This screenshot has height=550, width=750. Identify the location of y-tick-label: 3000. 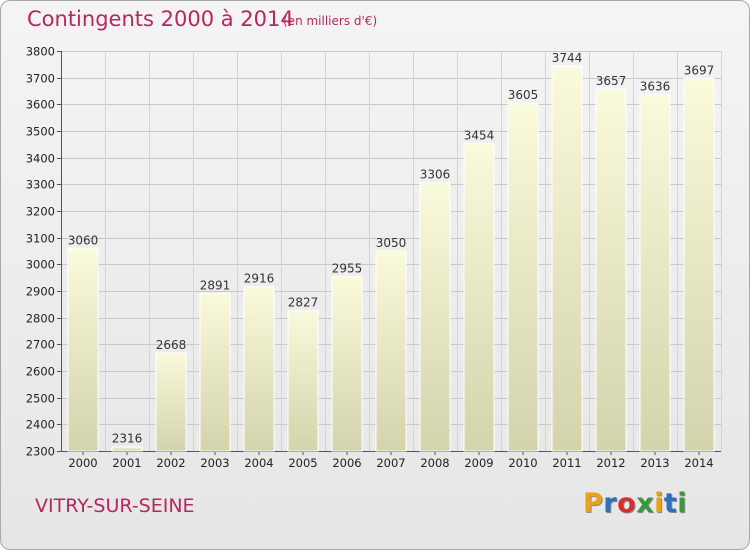
(40, 265).